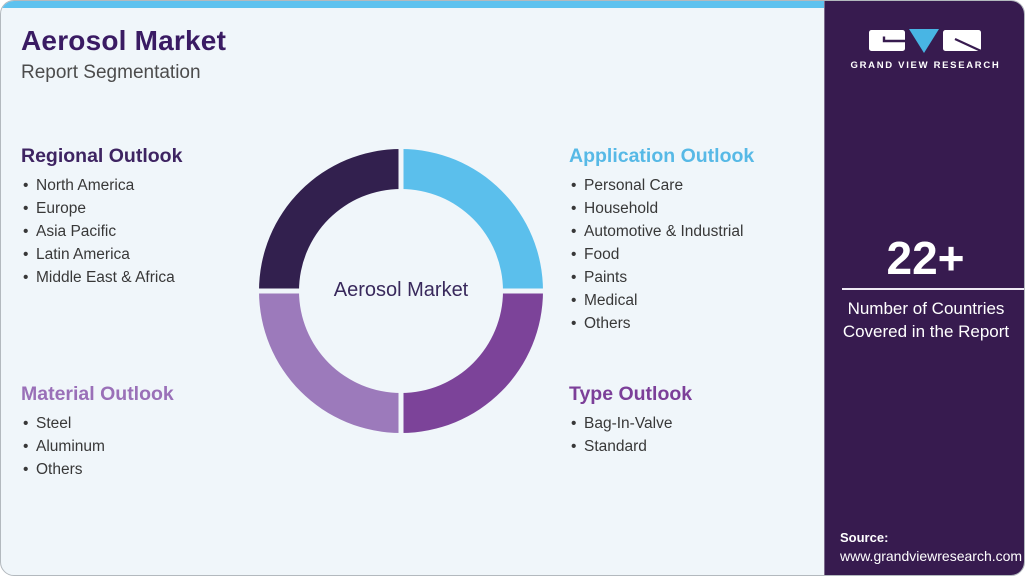  I want to click on list-item: Medical, so click(700, 300).